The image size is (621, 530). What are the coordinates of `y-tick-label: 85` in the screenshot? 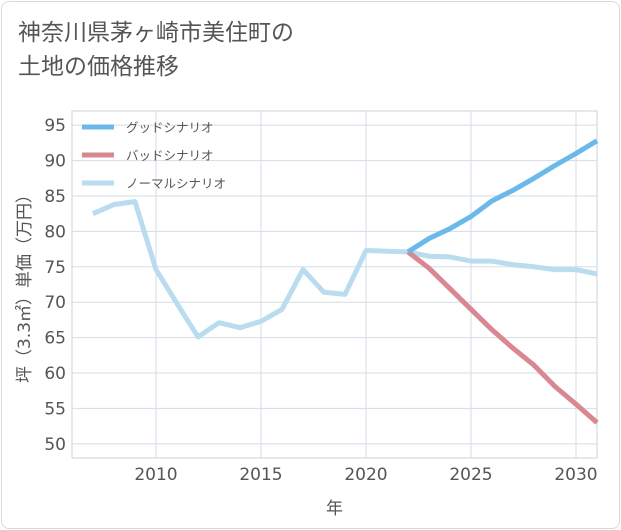 It's located at (55, 197).